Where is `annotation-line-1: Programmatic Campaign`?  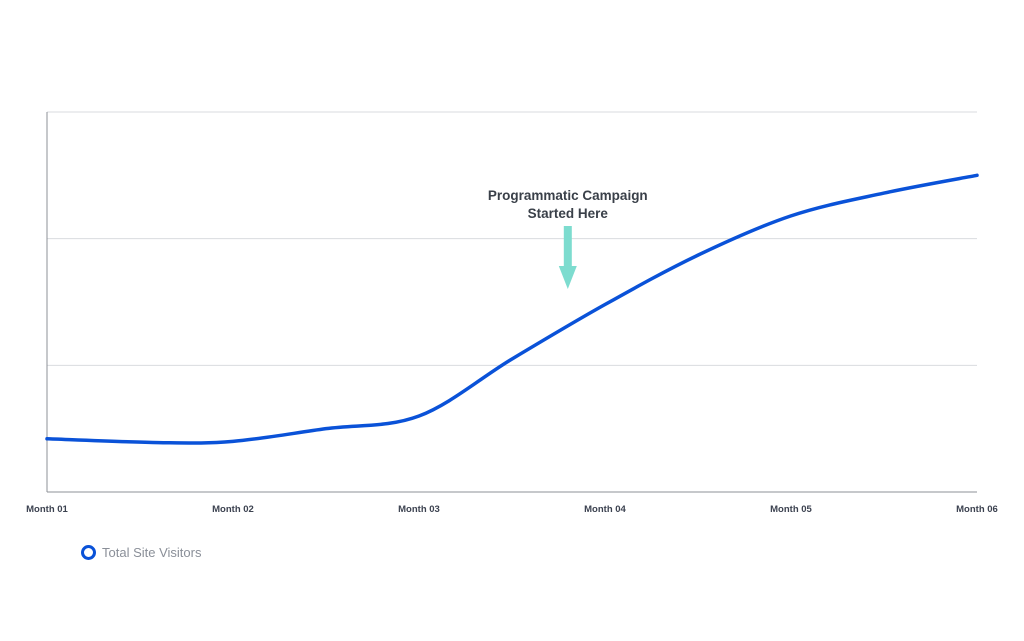
annotation-line-1: Programmatic Campaign is located at coordinates (568, 195).